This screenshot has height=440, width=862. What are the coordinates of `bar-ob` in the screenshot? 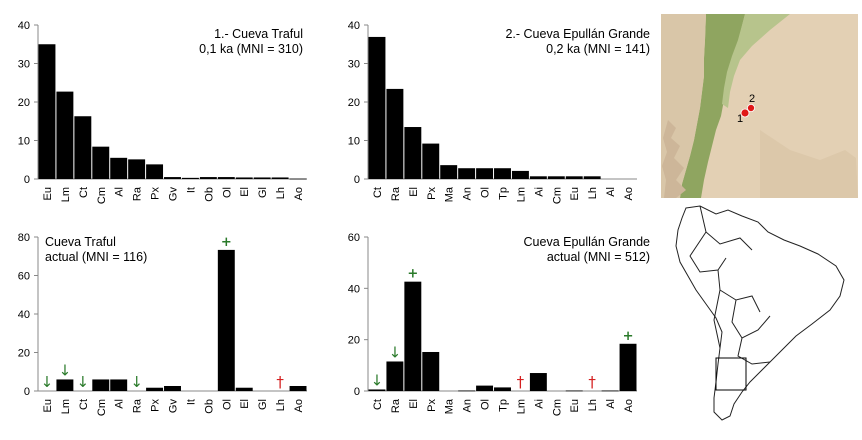 It's located at (208, 178).